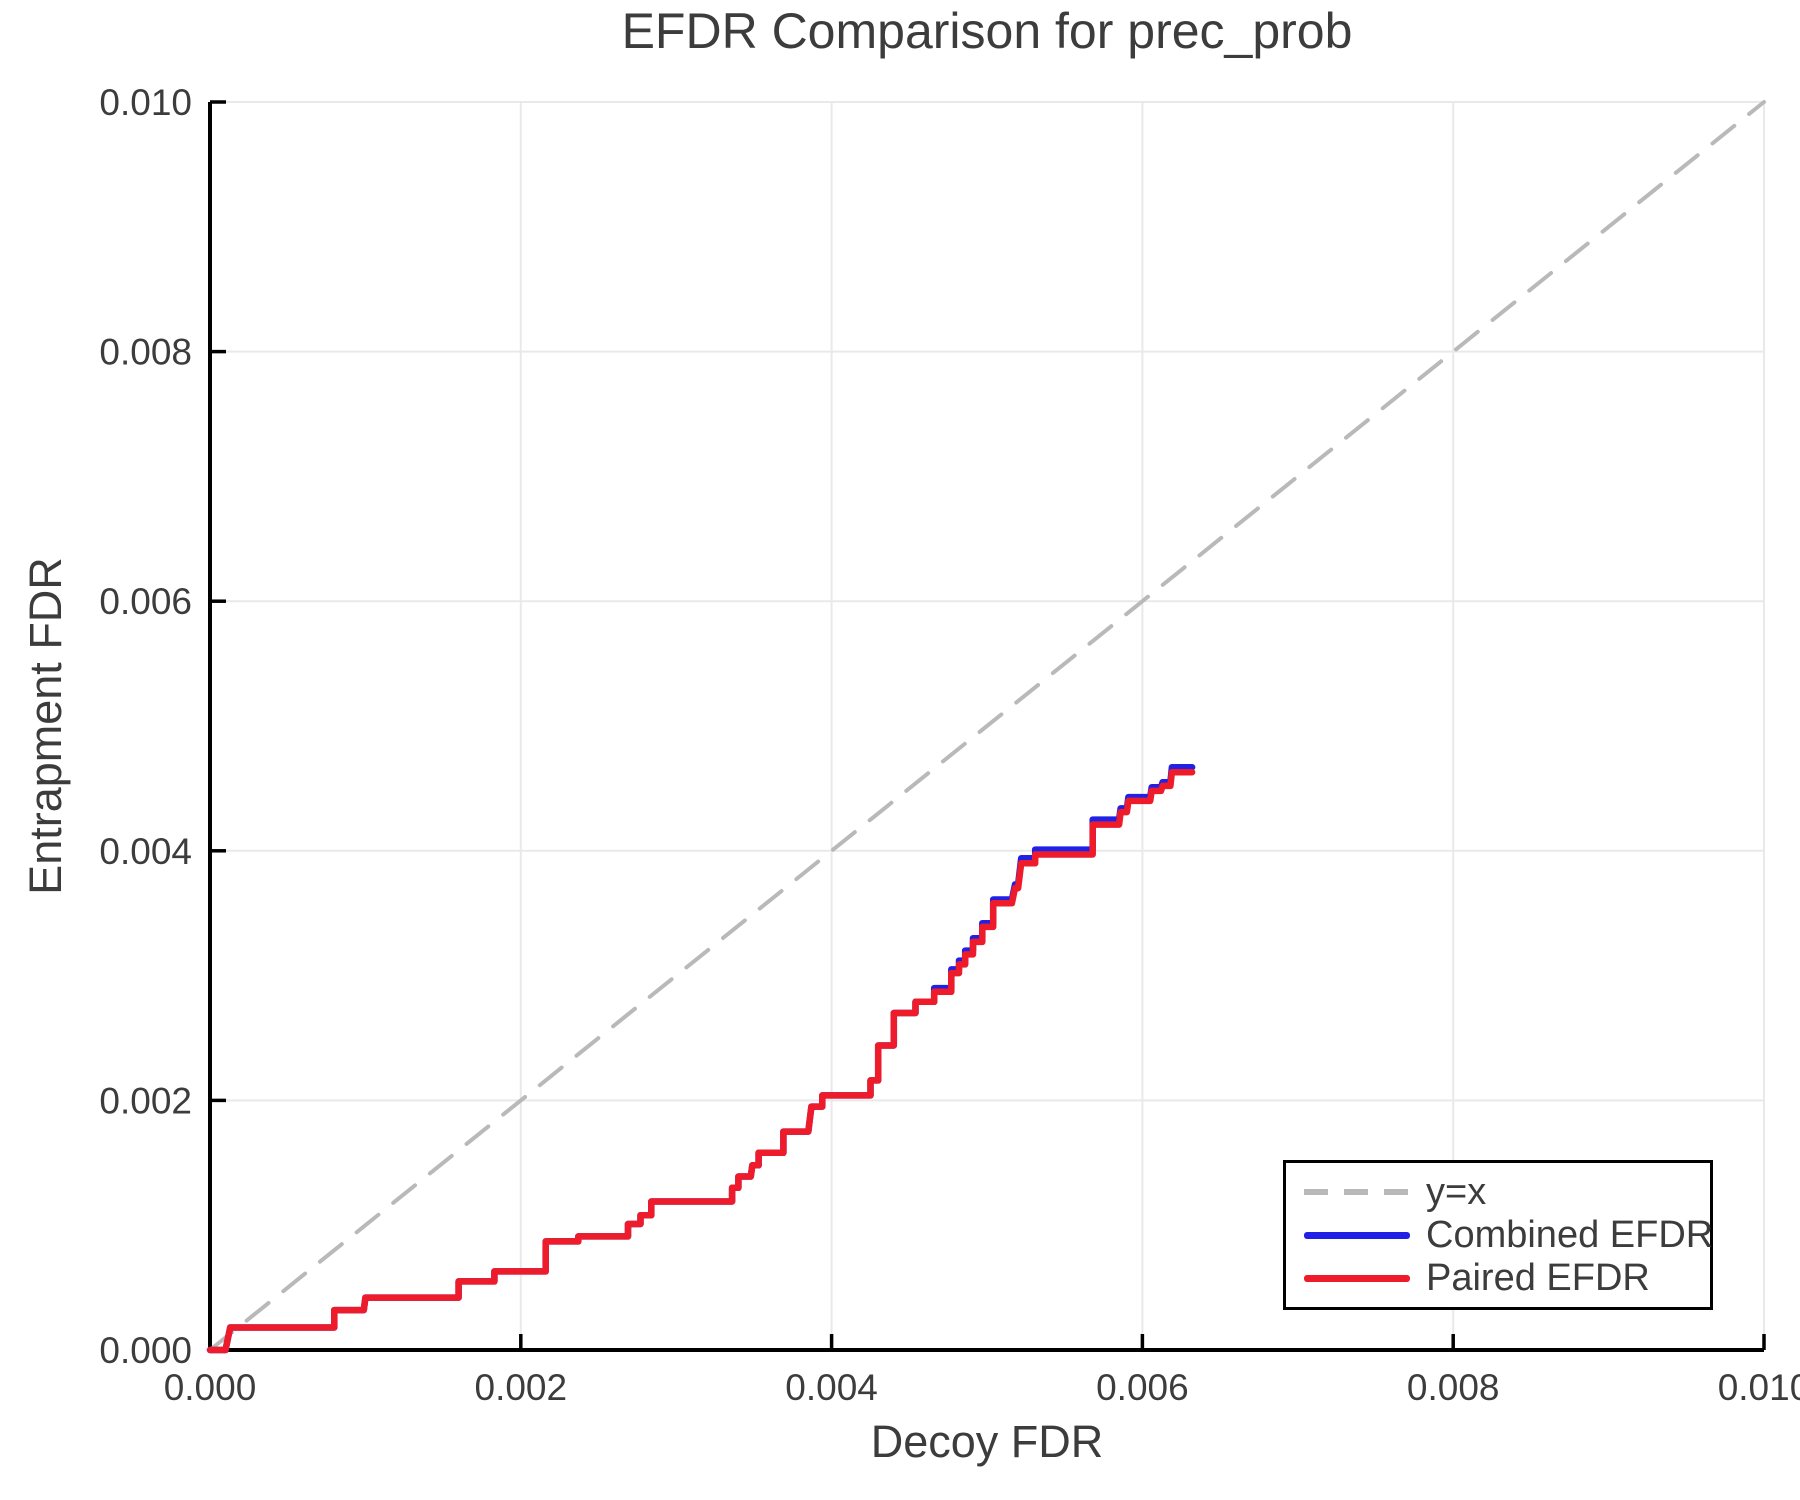 The width and height of the screenshot is (1800, 1500). Describe the element at coordinates (145, 352) in the screenshot. I see `y-tick-label: 0.008` at that location.